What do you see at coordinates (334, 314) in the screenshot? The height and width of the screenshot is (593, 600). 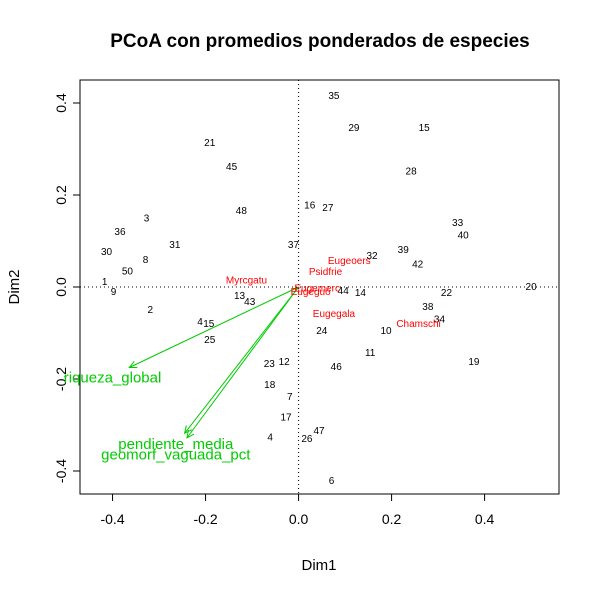 I see `species-point-label: Eugegala` at bounding box center [334, 314].